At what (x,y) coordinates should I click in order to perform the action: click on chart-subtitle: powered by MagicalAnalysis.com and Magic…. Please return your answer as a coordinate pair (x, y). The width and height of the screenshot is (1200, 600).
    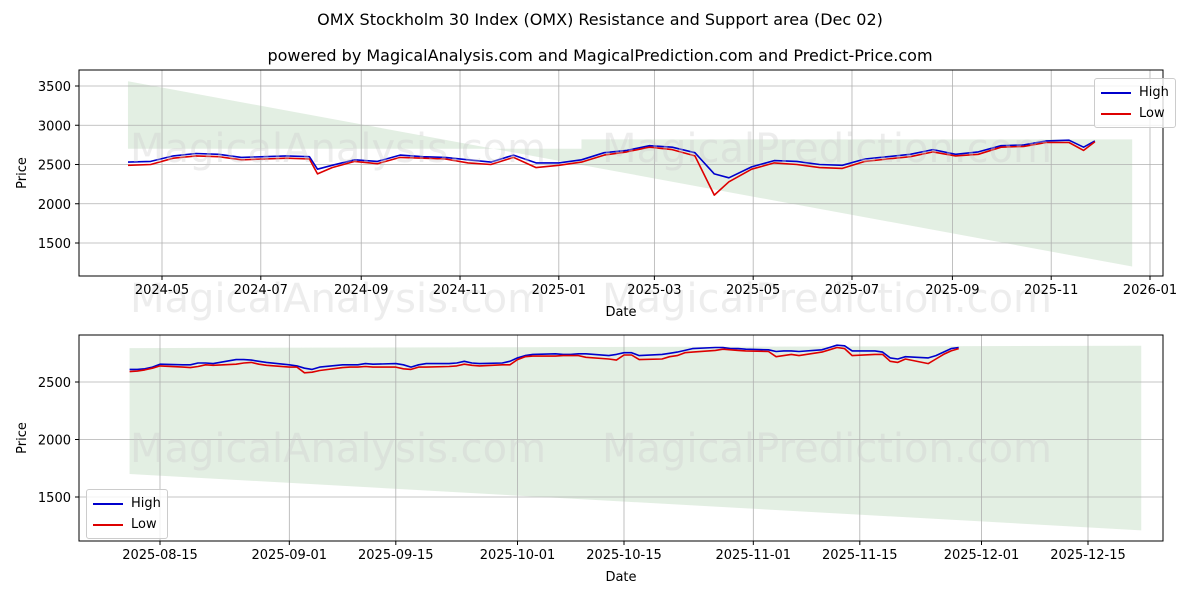
    Looking at the image, I should click on (600, 55).